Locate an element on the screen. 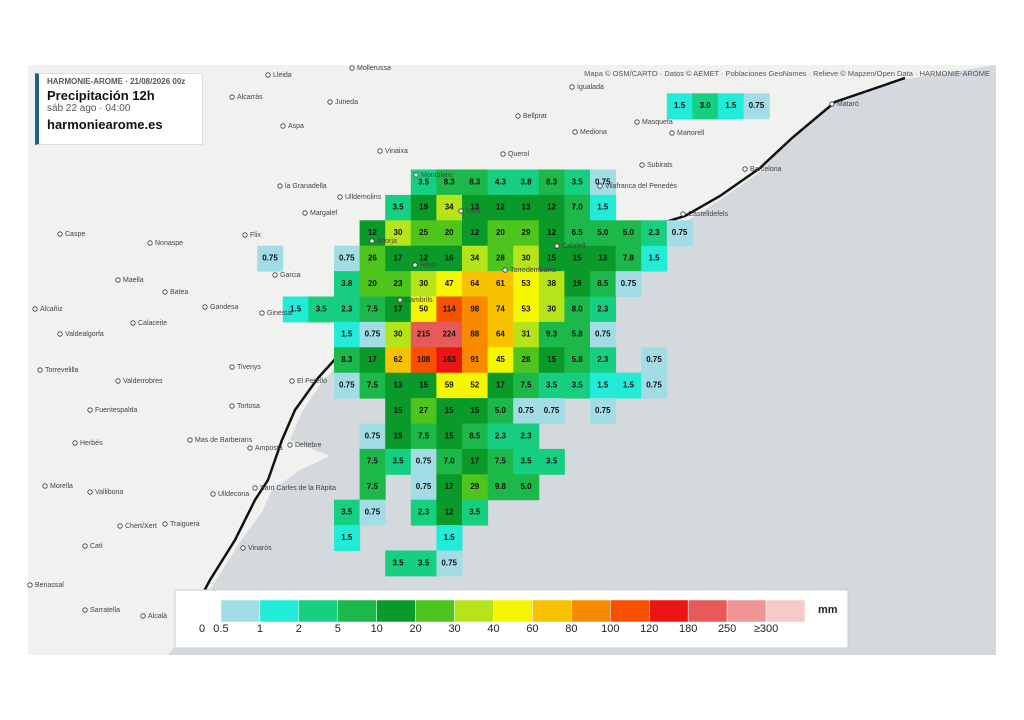 This screenshot has height=720, width=1024. place-name: Herbés is located at coordinates (91, 443).